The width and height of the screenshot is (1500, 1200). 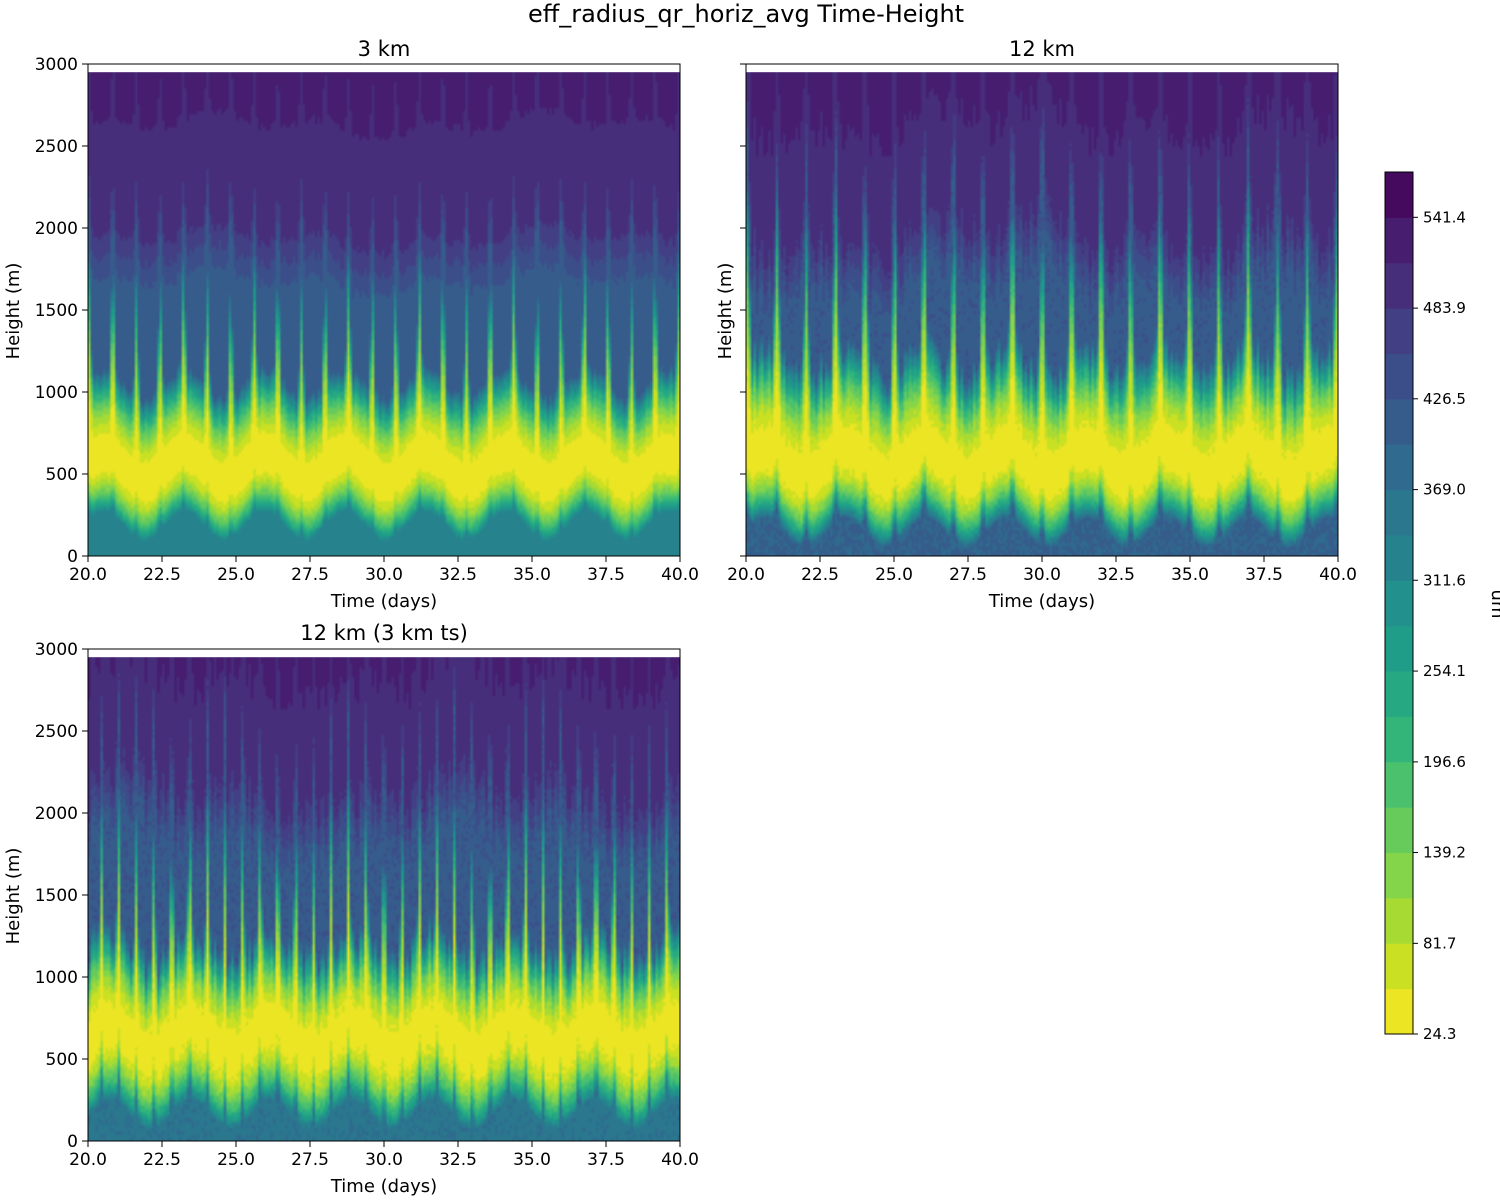 What do you see at coordinates (1444, 671) in the screenshot?
I see `colorbar-tick-label: 254.1` at bounding box center [1444, 671].